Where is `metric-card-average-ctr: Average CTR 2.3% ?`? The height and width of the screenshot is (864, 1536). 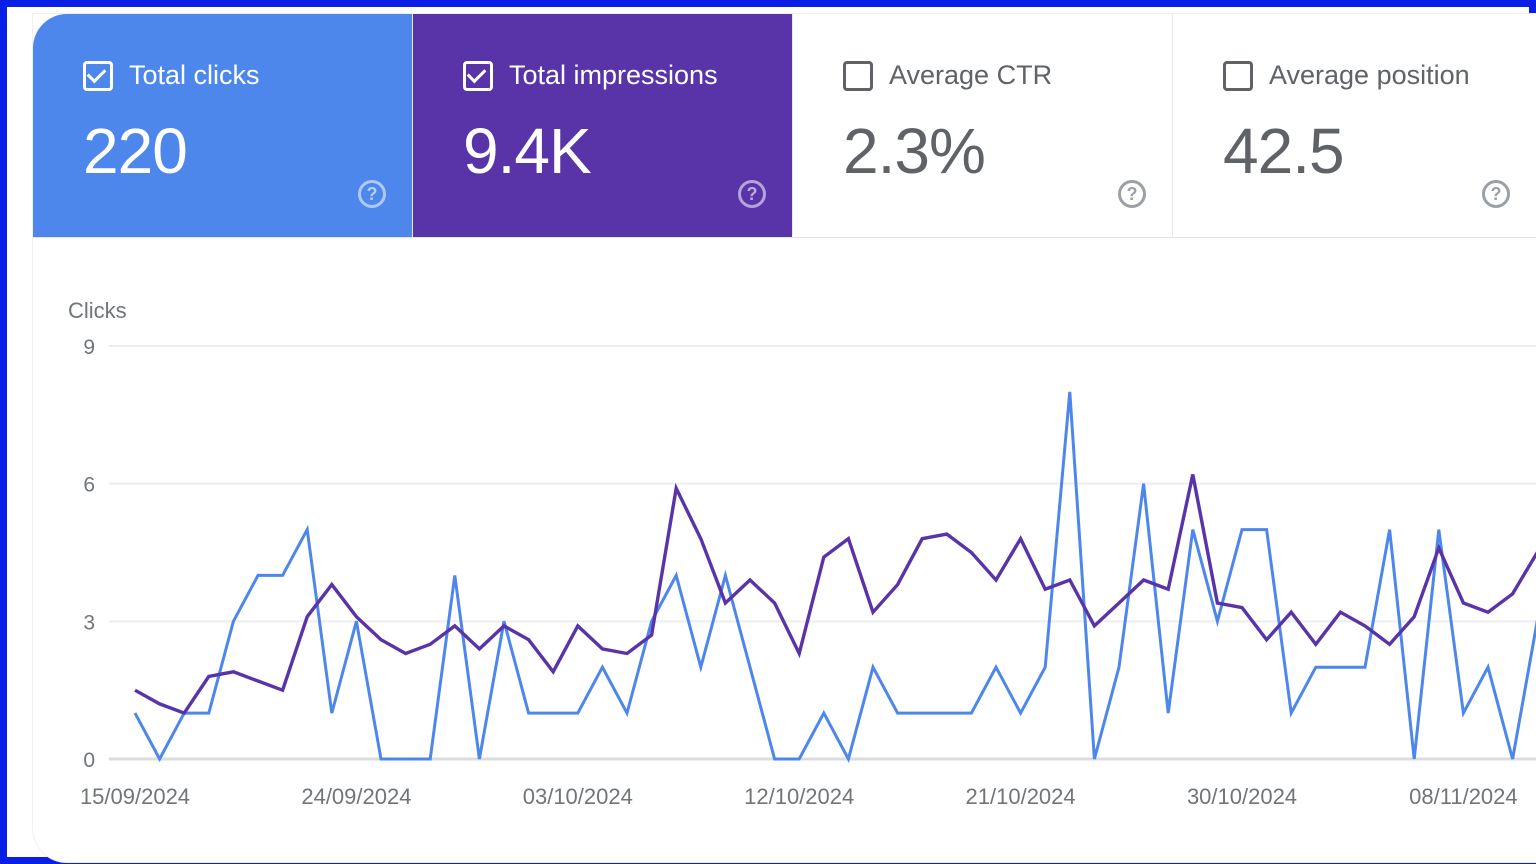
metric-card-average-ctr: Average CTR 2.3% ? is located at coordinates (983, 126).